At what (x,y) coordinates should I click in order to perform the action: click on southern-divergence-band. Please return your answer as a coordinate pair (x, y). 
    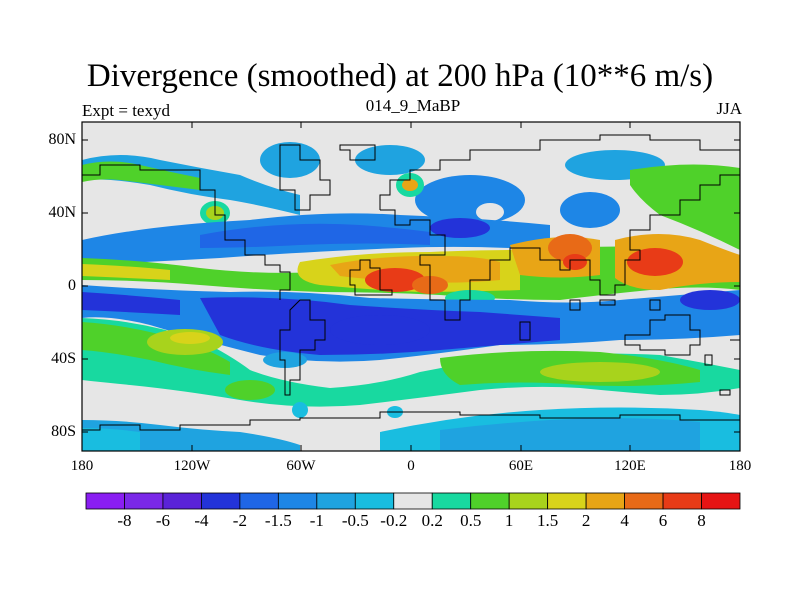
    Looking at the image, I should click on (411, 362).